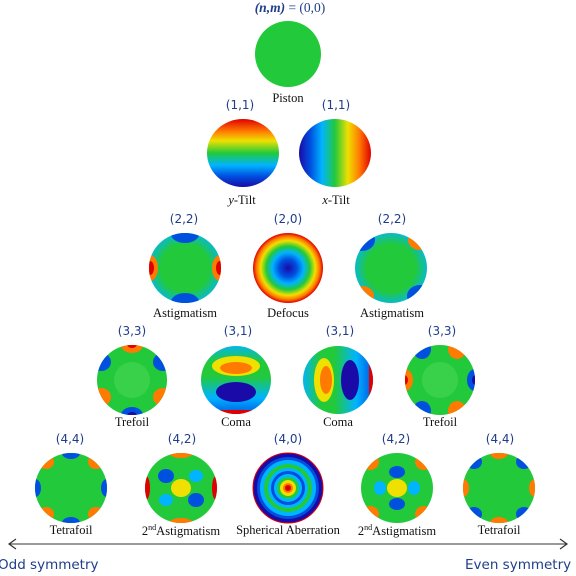 The height and width of the screenshot is (576, 576). Describe the element at coordinates (290, 7) in the screenshot. I see `pyramid-title: (n,m) = (0,0)` at that location.